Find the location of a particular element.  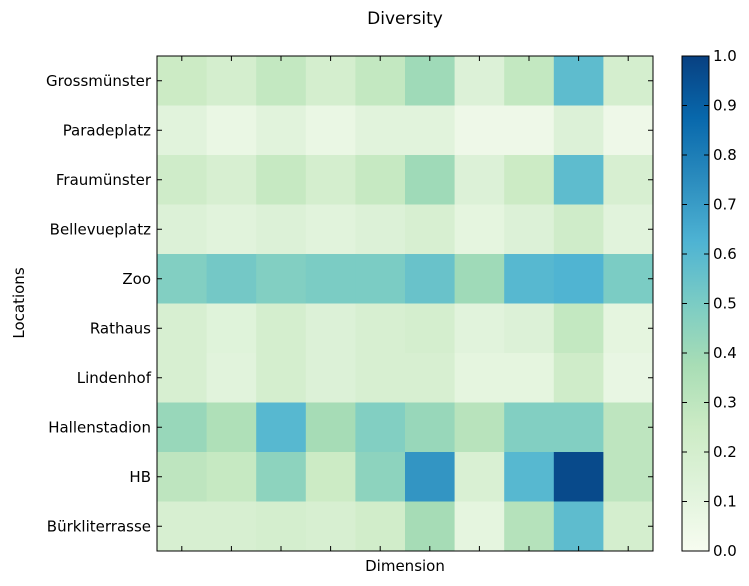

row-tick-label: Zoo is located at coordinates (136, 279).